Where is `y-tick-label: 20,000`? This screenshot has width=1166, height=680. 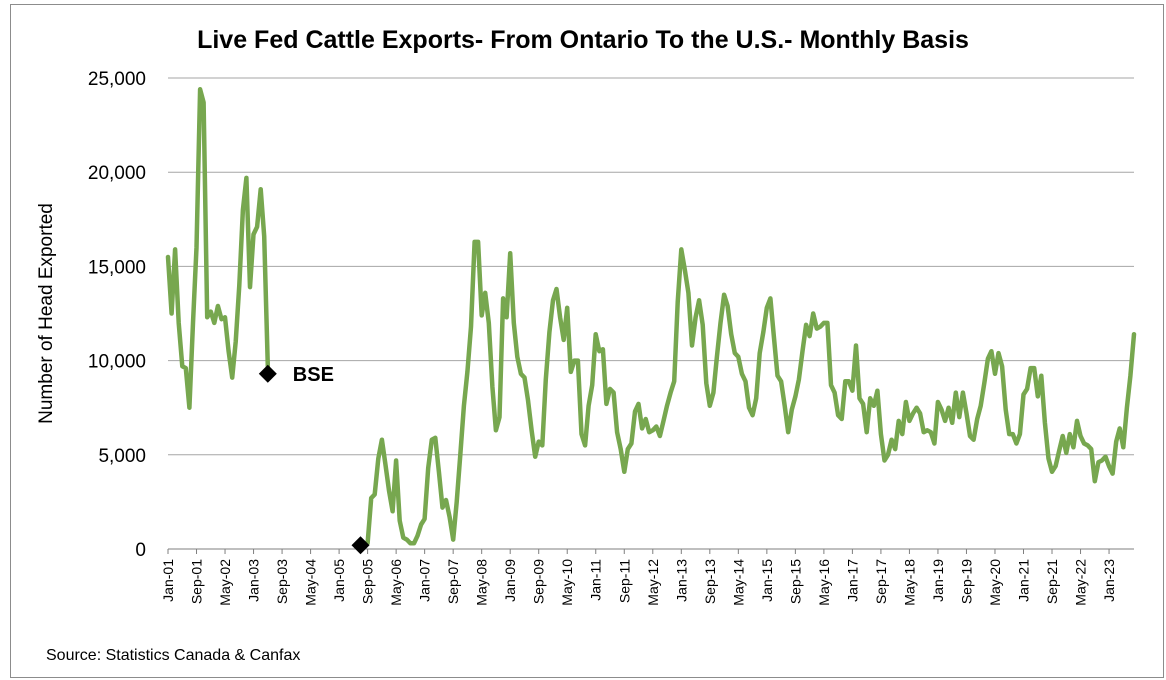 y-tick-label: 20,000 is located at coordinates (117, 173).